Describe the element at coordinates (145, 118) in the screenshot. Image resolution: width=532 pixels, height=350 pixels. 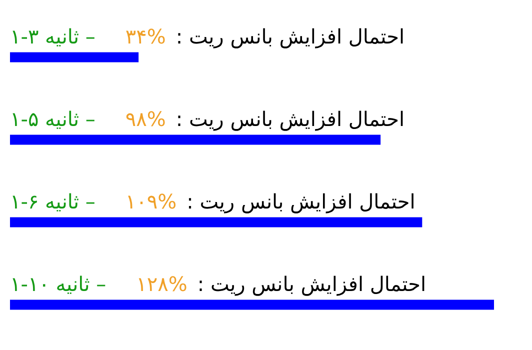
I see `data-label: ۹۸%` at that location.